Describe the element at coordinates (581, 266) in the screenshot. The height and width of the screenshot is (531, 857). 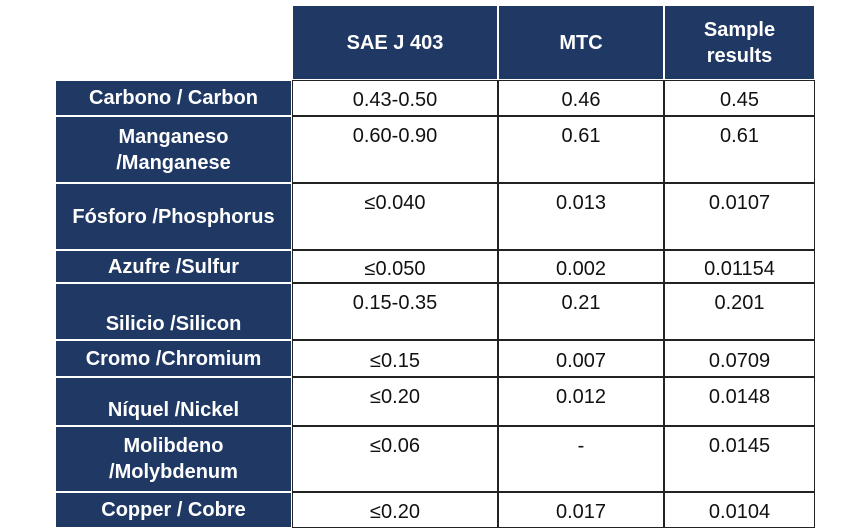
I see `data-cell: 0.002` at that location.